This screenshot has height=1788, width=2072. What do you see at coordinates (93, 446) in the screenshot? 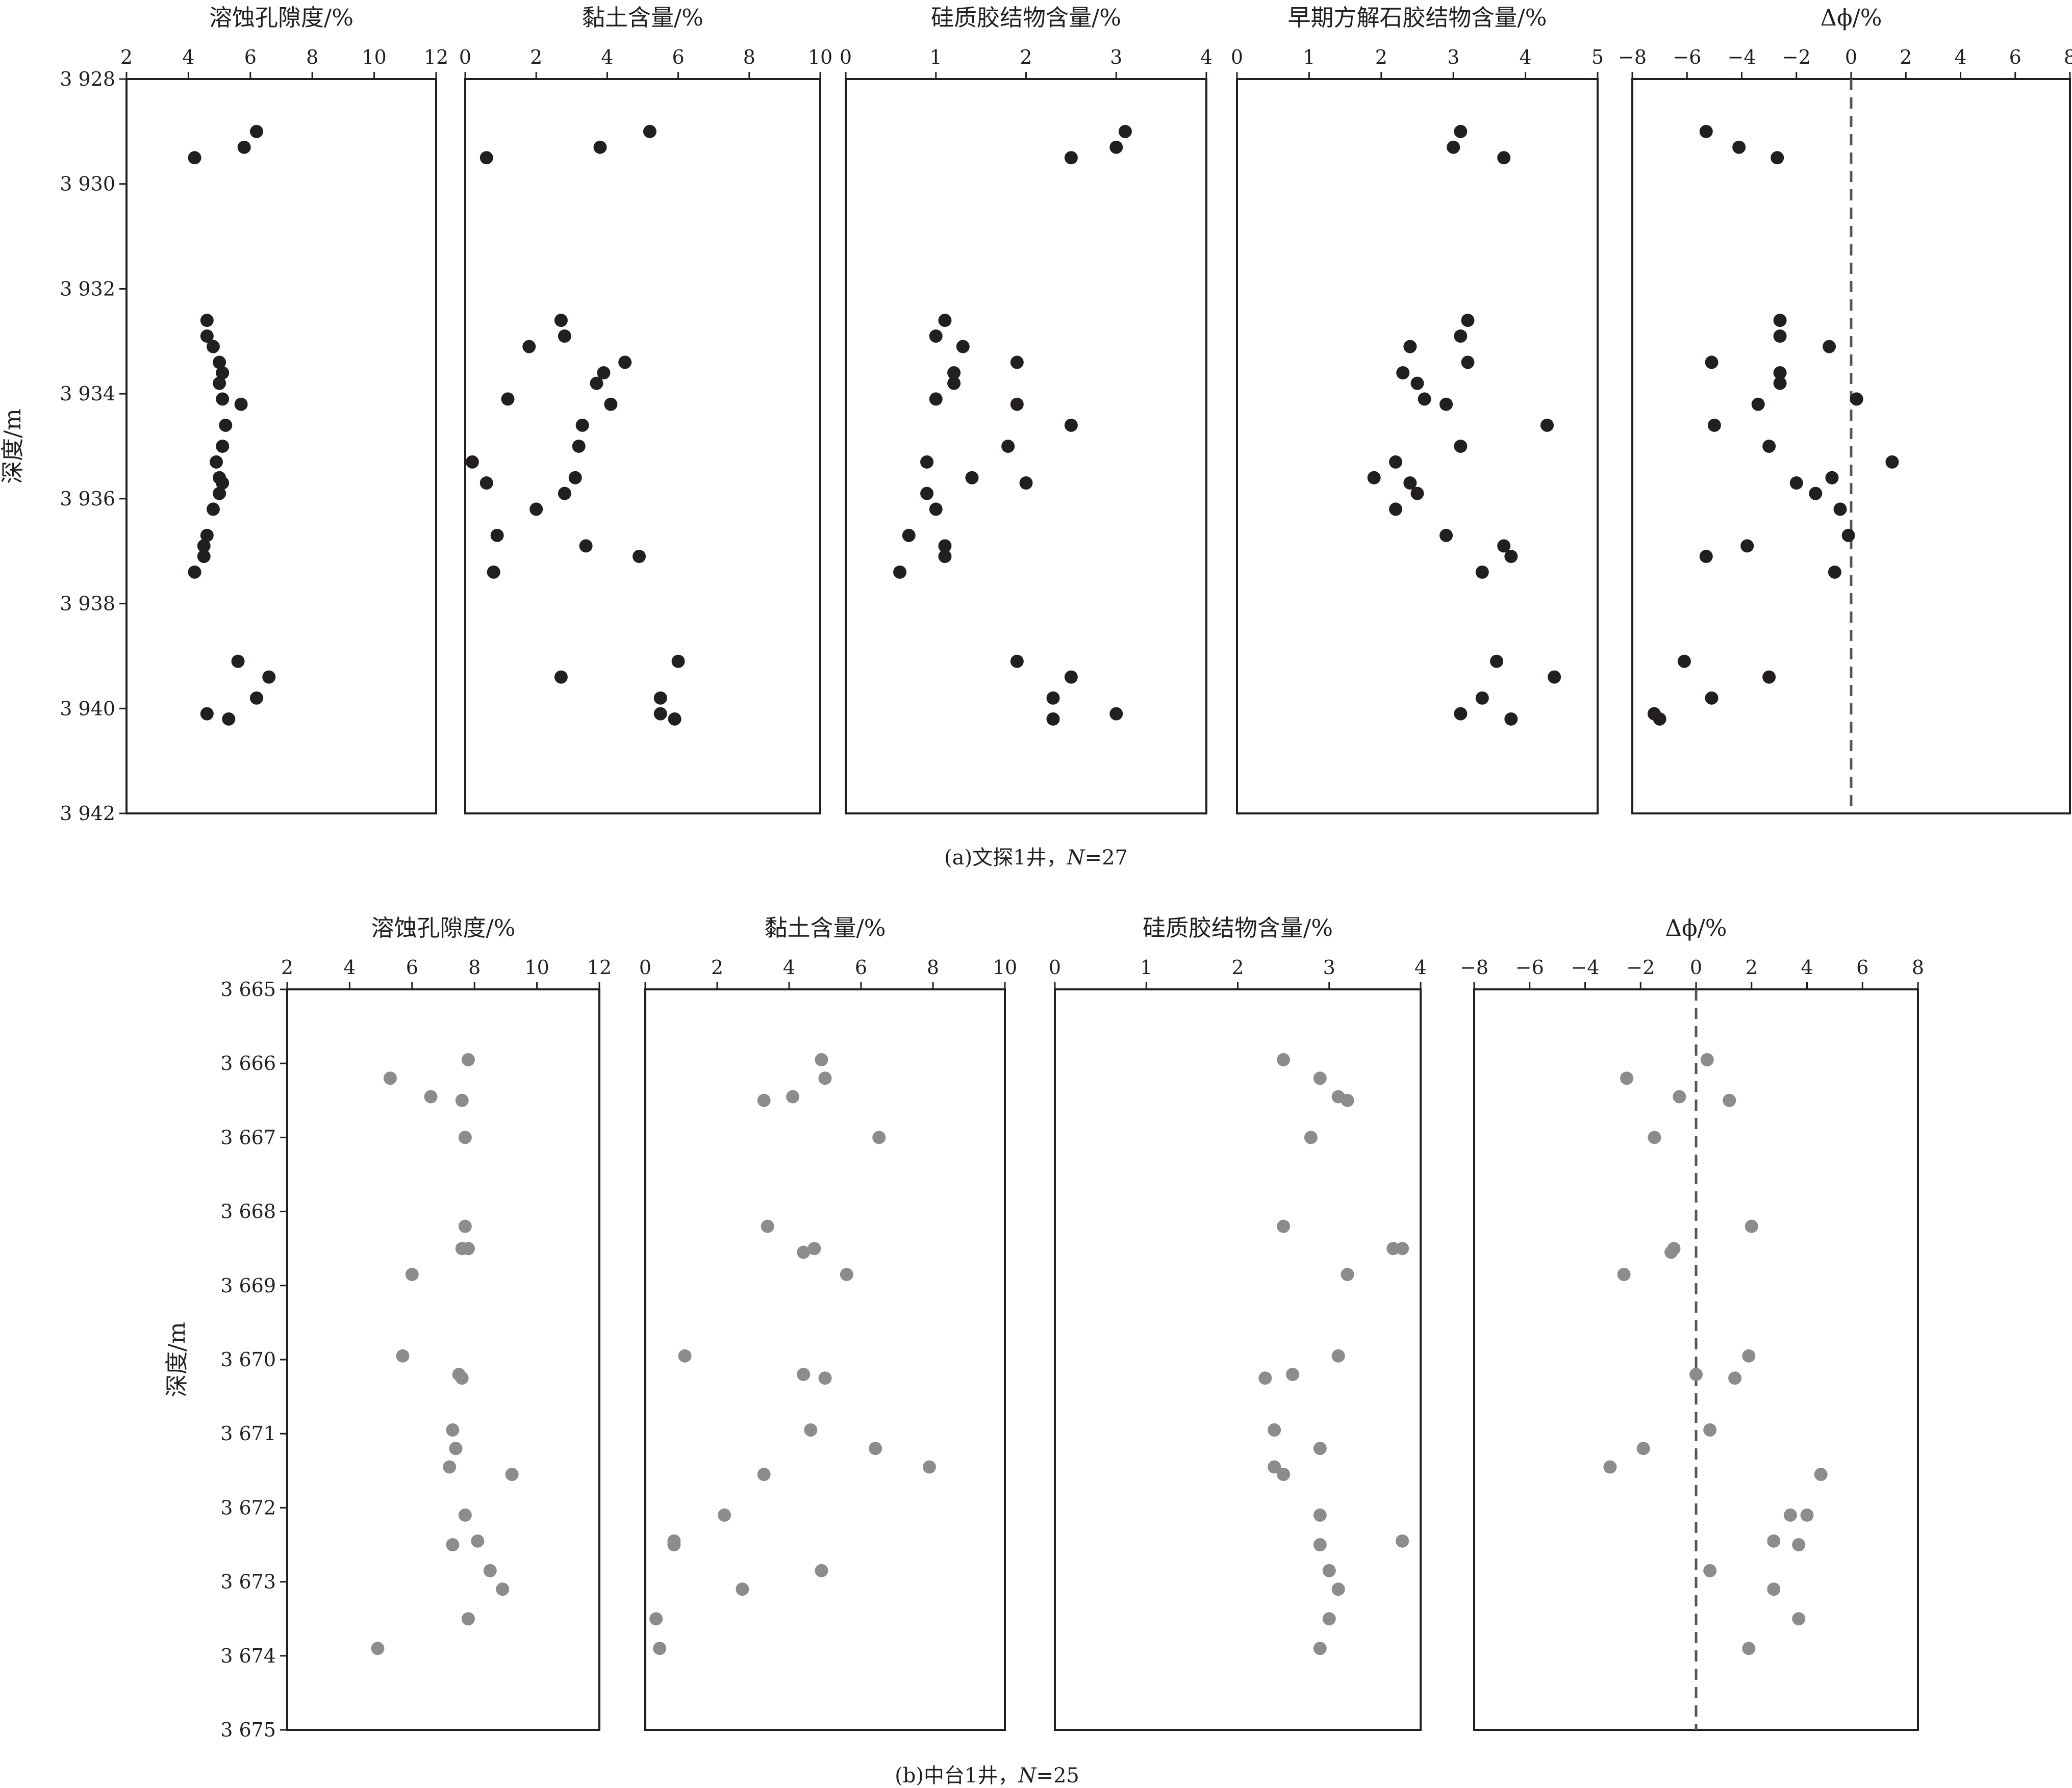
I see `y-axis-a: 3 928 3 930 3 932 3 934 3 936 3 938 3 940 3 942` at bounding box center [93, 446].